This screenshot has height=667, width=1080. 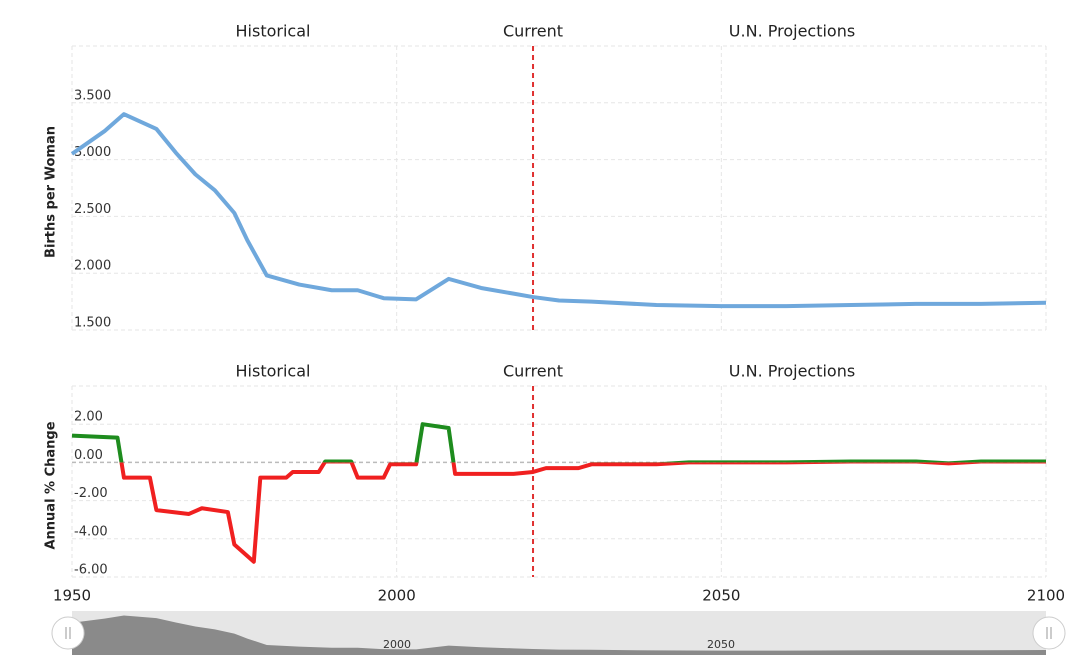 I want to click on navigator-area, so click(x=559, y=635).